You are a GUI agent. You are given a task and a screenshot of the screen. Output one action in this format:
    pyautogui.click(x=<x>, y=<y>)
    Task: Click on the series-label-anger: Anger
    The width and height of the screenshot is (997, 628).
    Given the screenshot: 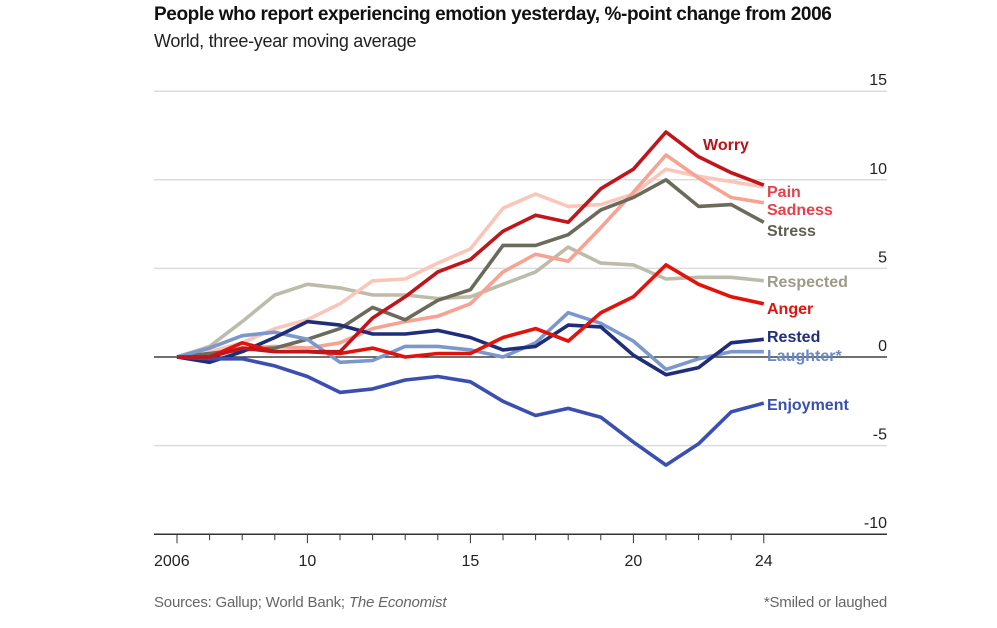 What is the action you would take?
    pyautogui.click(x=790, y=309)
    